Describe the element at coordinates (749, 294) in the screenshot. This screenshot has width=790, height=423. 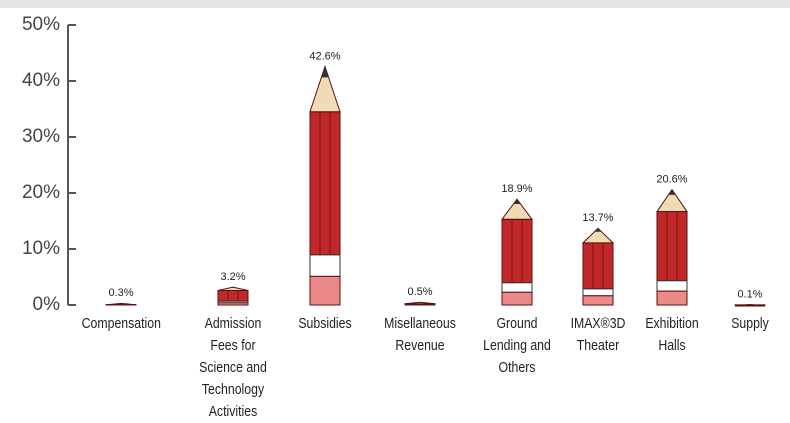
I see `value-label: 0.1%` at that location.